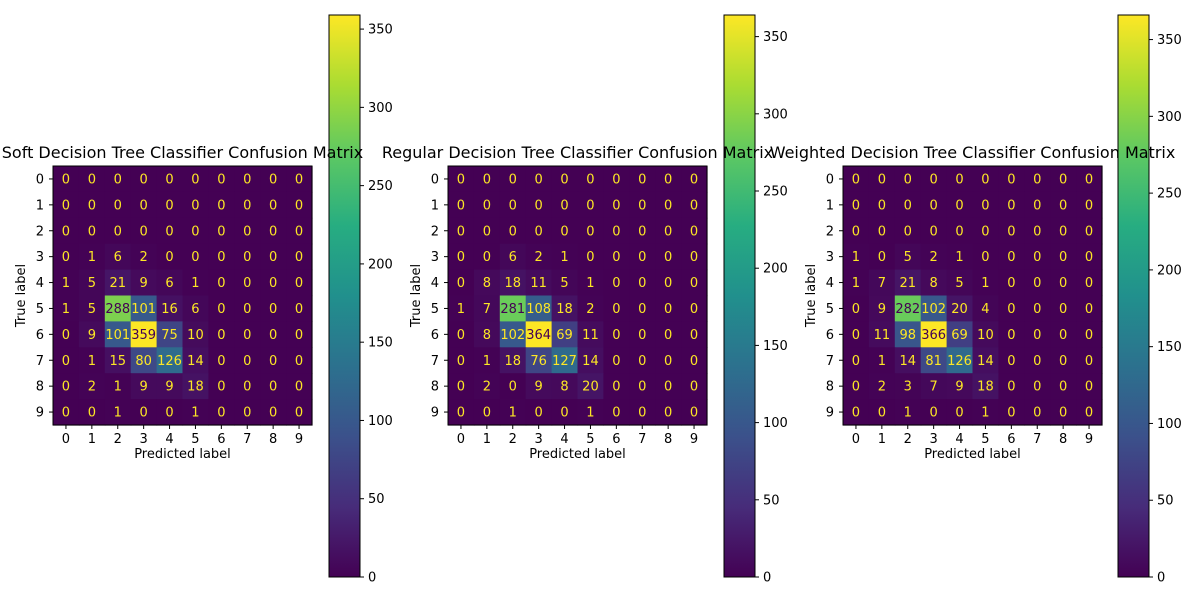  What do you see at coordinates (1169, 117) in the screenshot?
I see `colorbar-tick-label: 300` at bounding box center [1169, 117].